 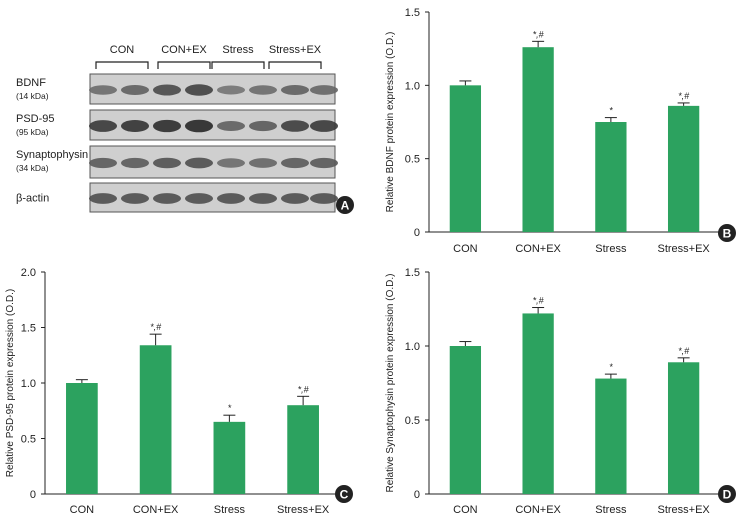 I want to click on band-name-bdnf: BDNF, so click(x=31, y=83).